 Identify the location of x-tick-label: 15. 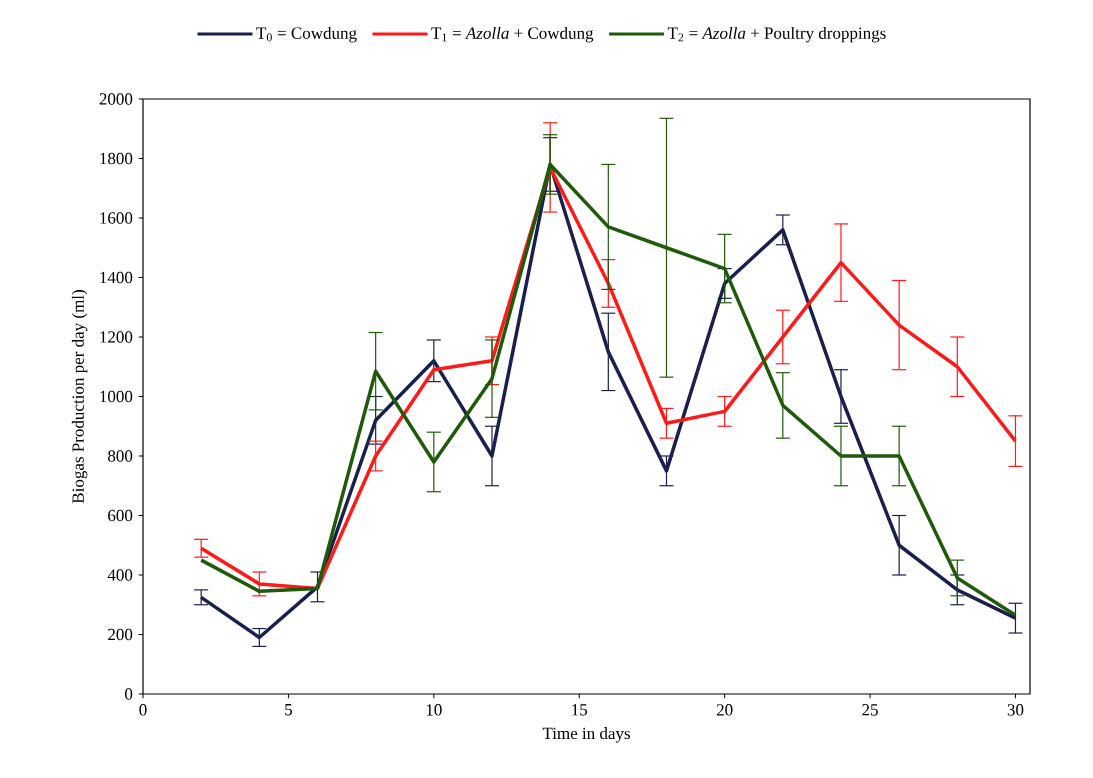
(580, 710).